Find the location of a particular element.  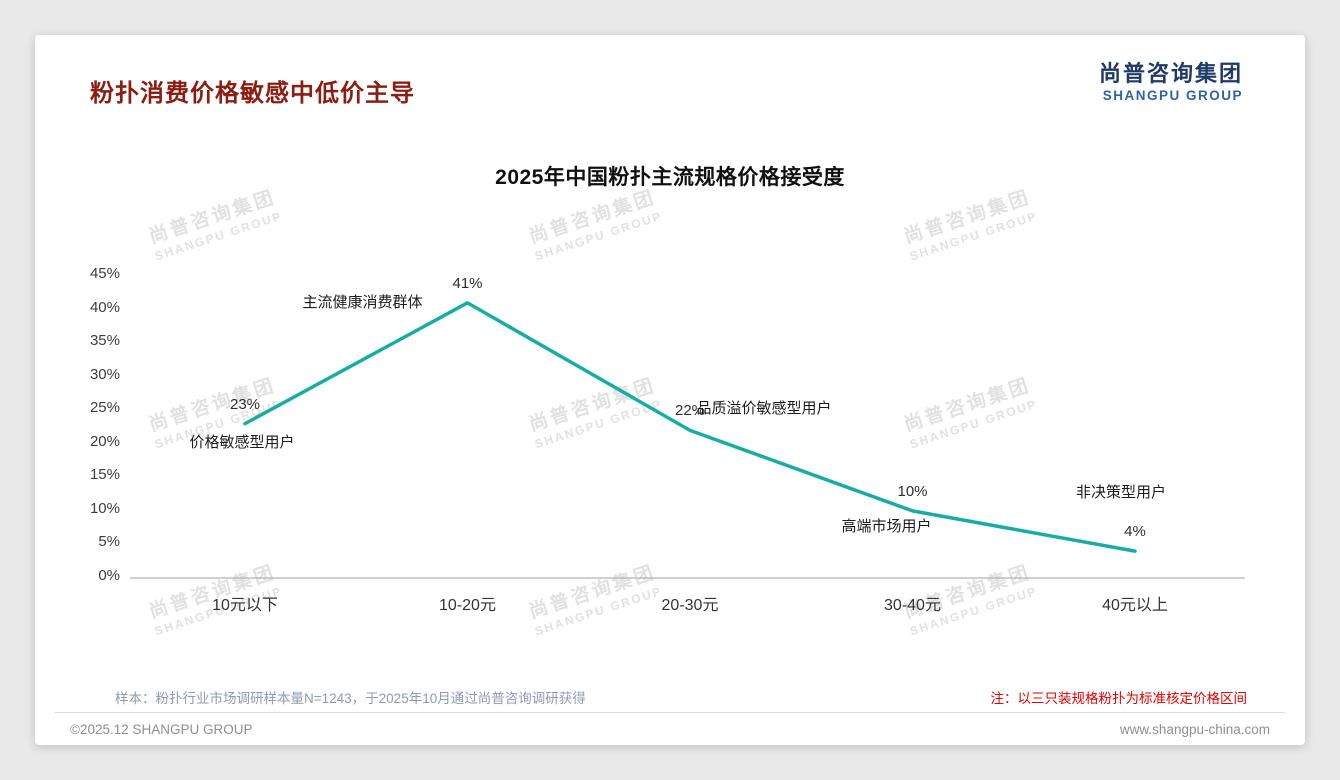

y-axis-tick: 45% is located at coordinates (104, 273).